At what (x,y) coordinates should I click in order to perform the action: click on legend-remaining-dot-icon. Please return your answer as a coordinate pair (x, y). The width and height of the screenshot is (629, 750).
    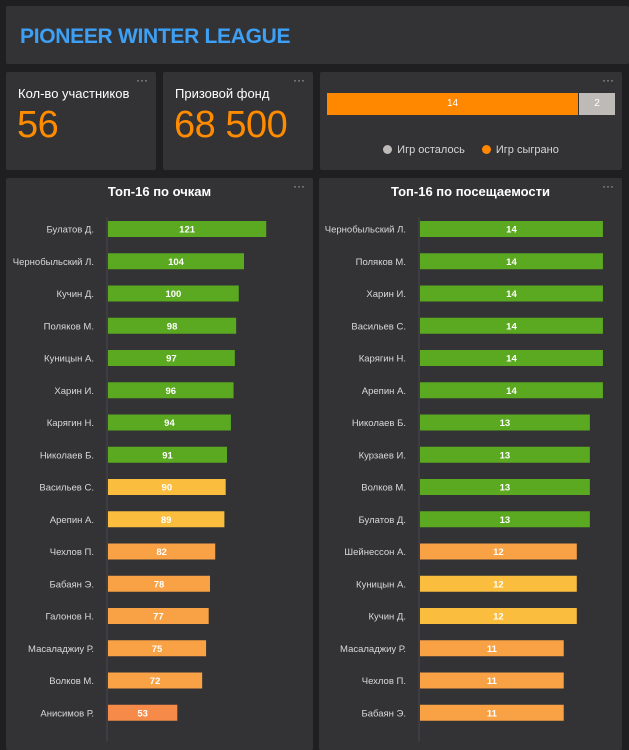
    Looking at the image, I should click on (388, 149).